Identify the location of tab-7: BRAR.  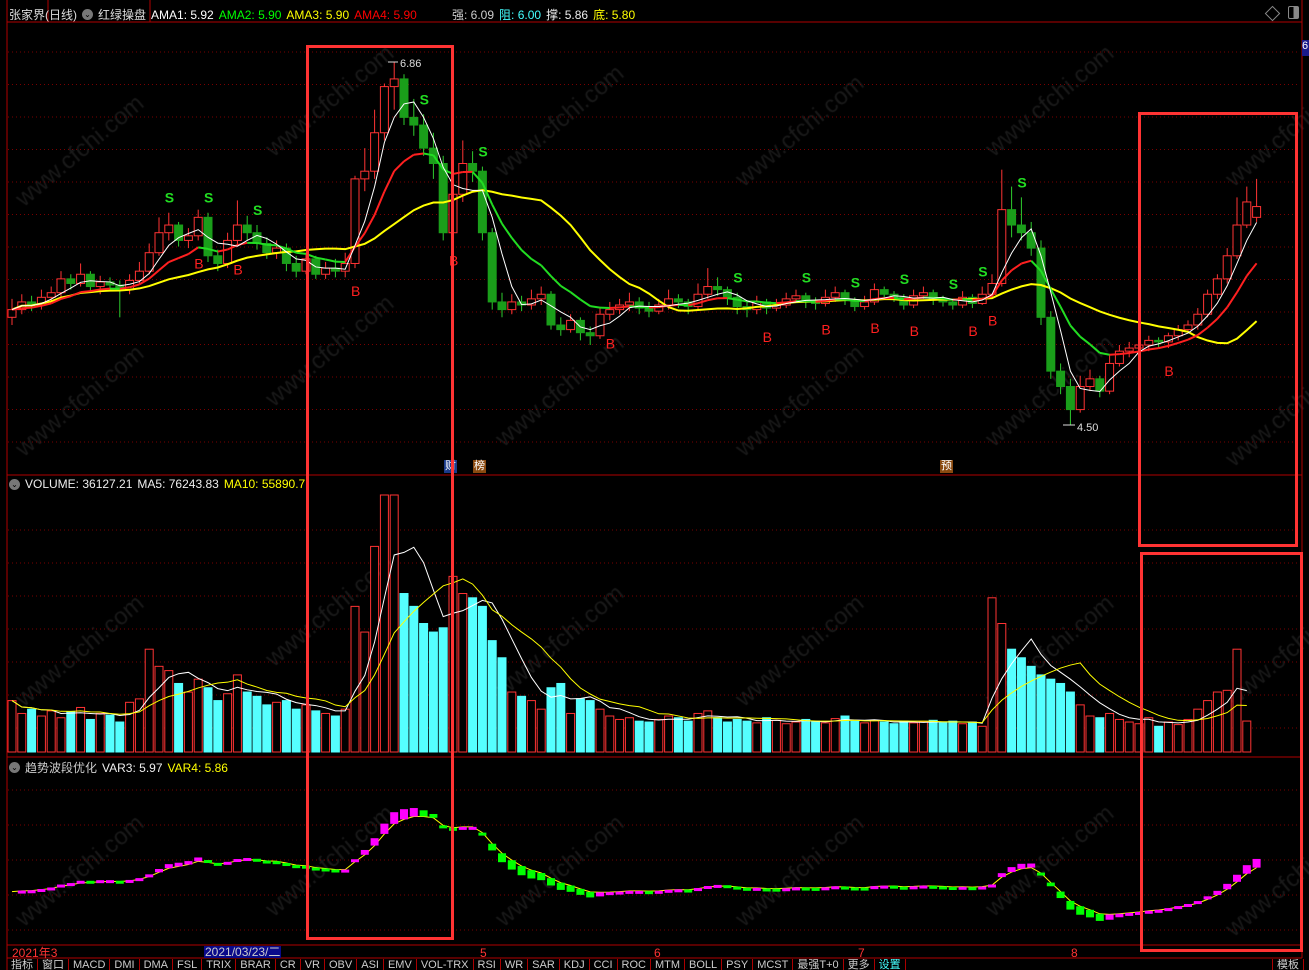
(256, 964).